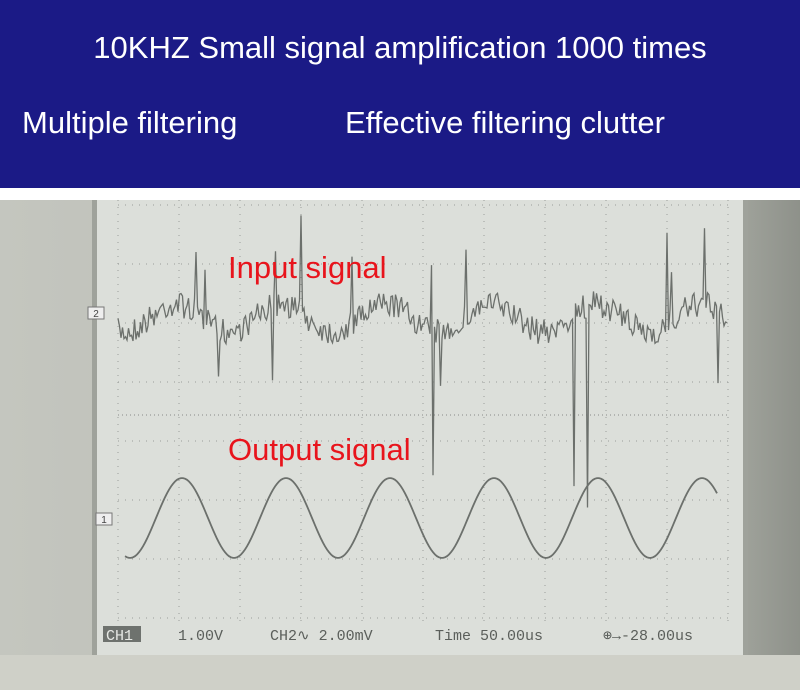  What do you see at coordinates (489, 636) in the screenshot?
I see `status-time: Time 50.00us` at bounding box center [489, 636].